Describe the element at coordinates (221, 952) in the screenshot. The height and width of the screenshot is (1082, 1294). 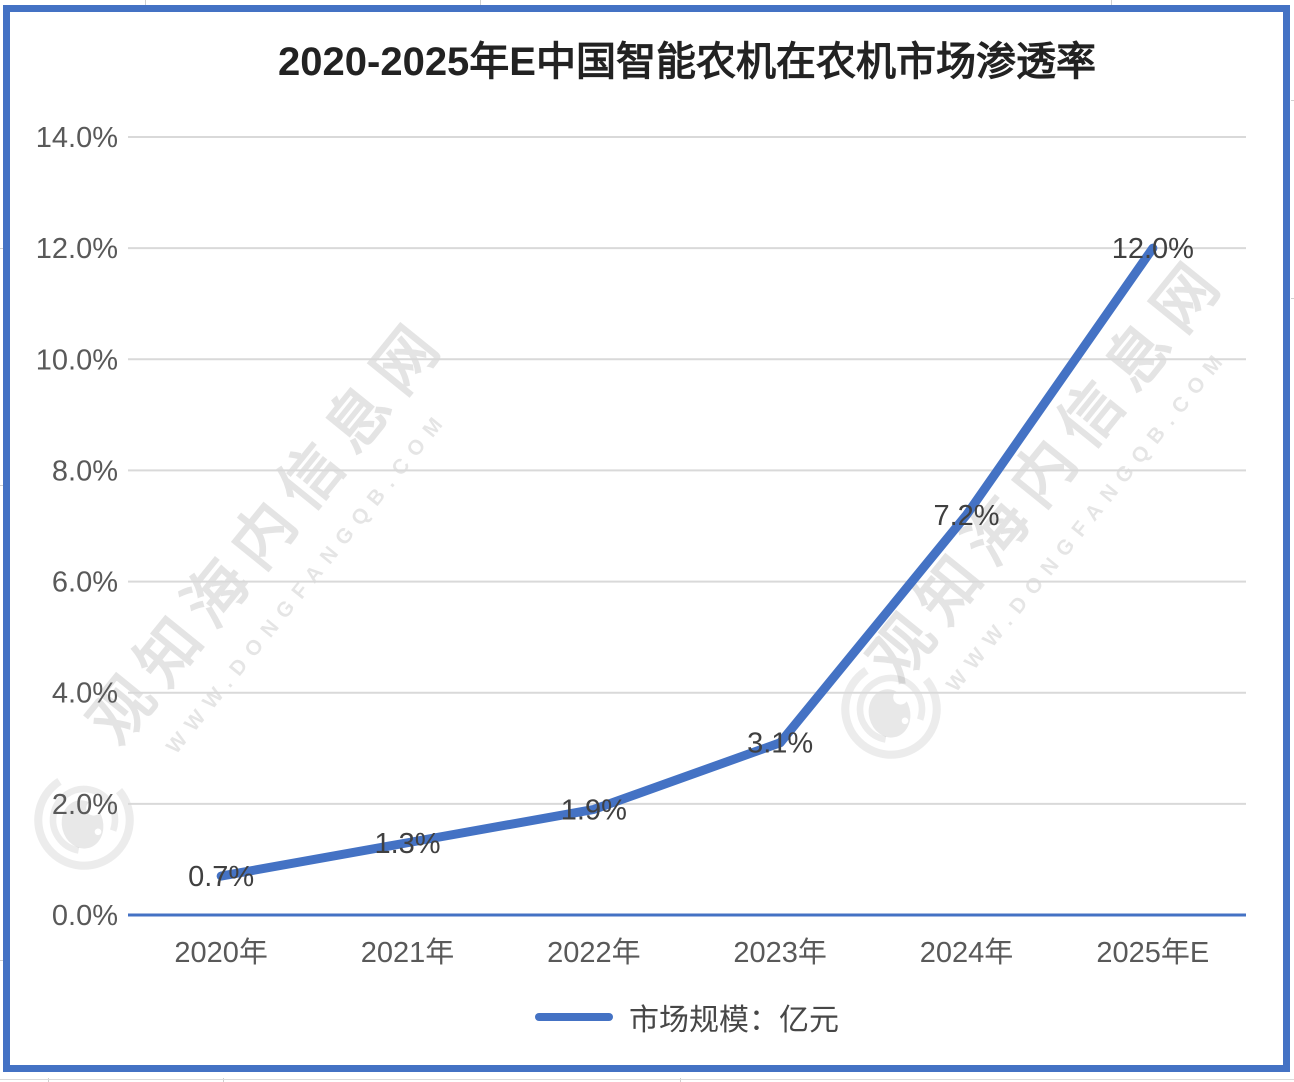
I see `x-axis-tick-label: 2020年` at that location.